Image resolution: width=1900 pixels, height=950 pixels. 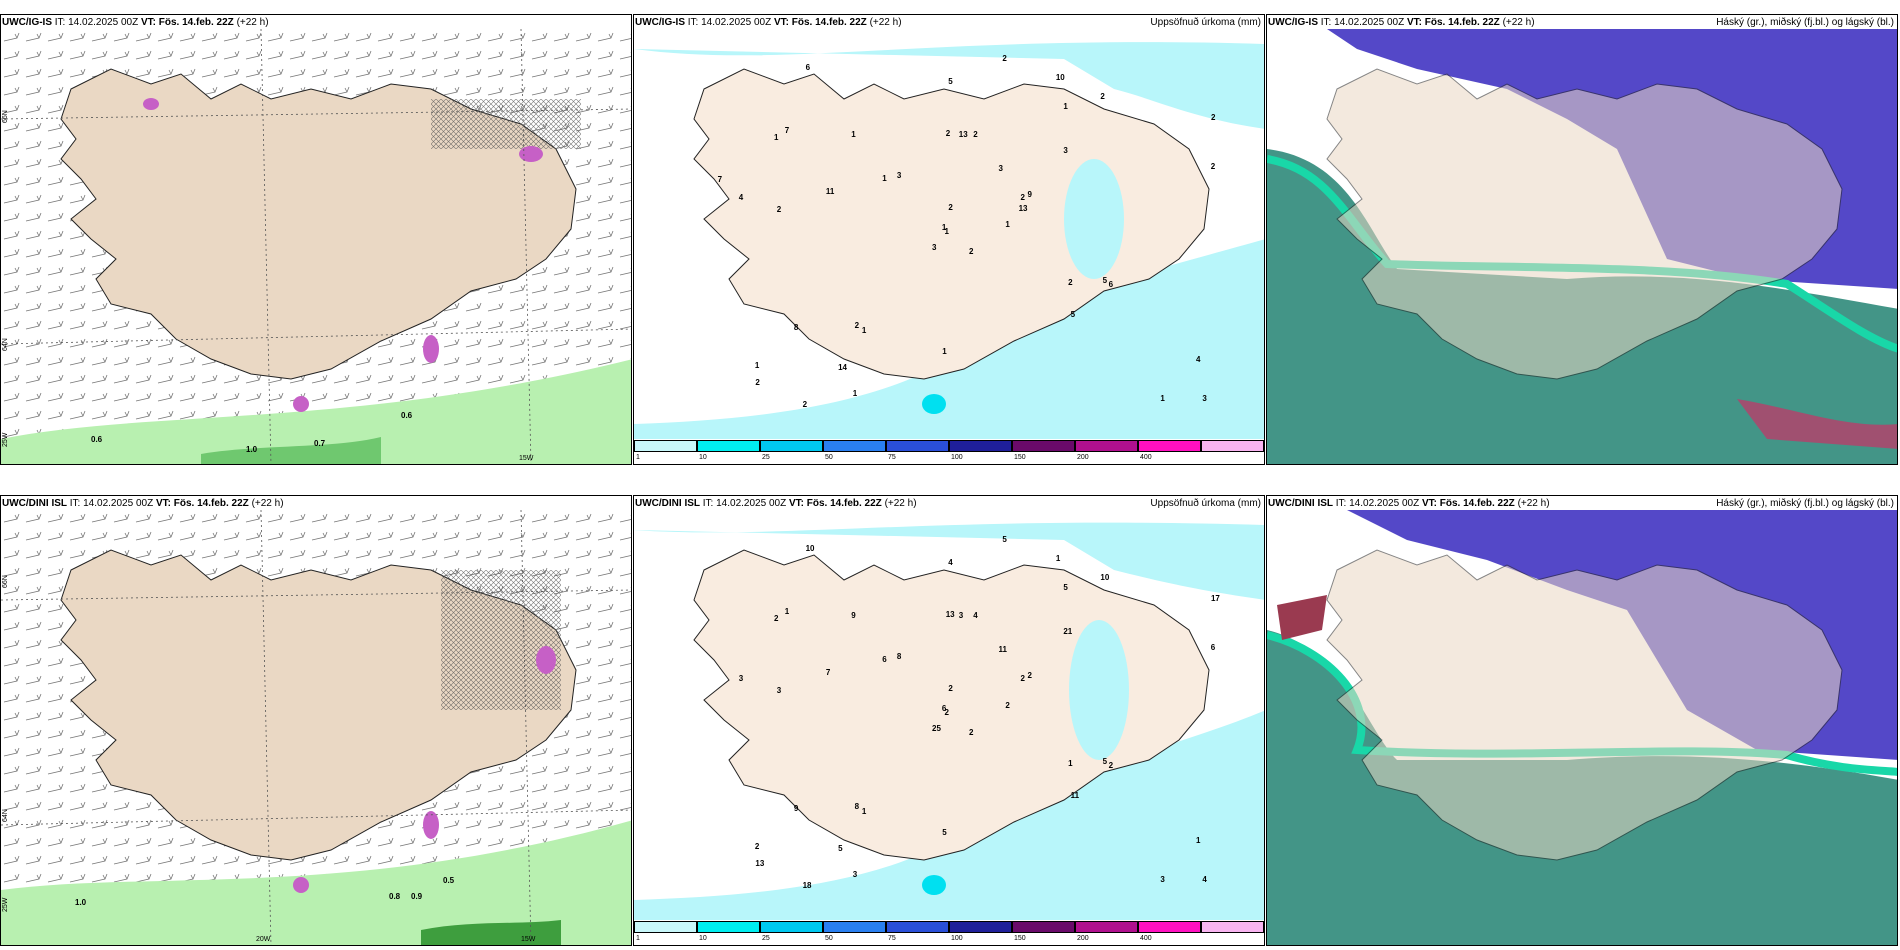 What do you see at coordinates (720, 179) in the screenshot?
I see `precip-value: 7` at bounding box center [720, 179].